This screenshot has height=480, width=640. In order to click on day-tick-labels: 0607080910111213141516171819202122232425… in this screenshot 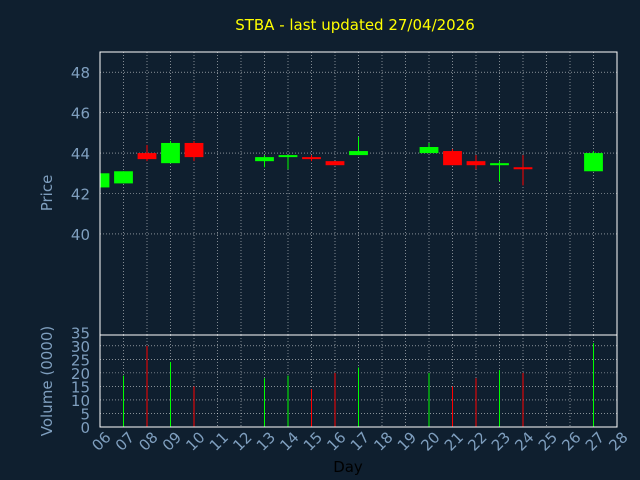, I will do `click(359, 441)`.